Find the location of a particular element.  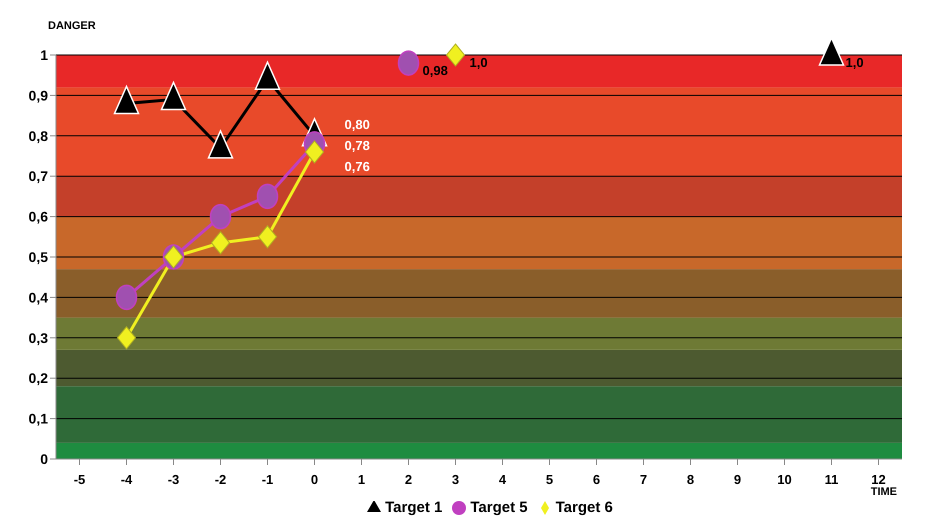

x-tick-label: -3 is located at coordinates (174, 480).